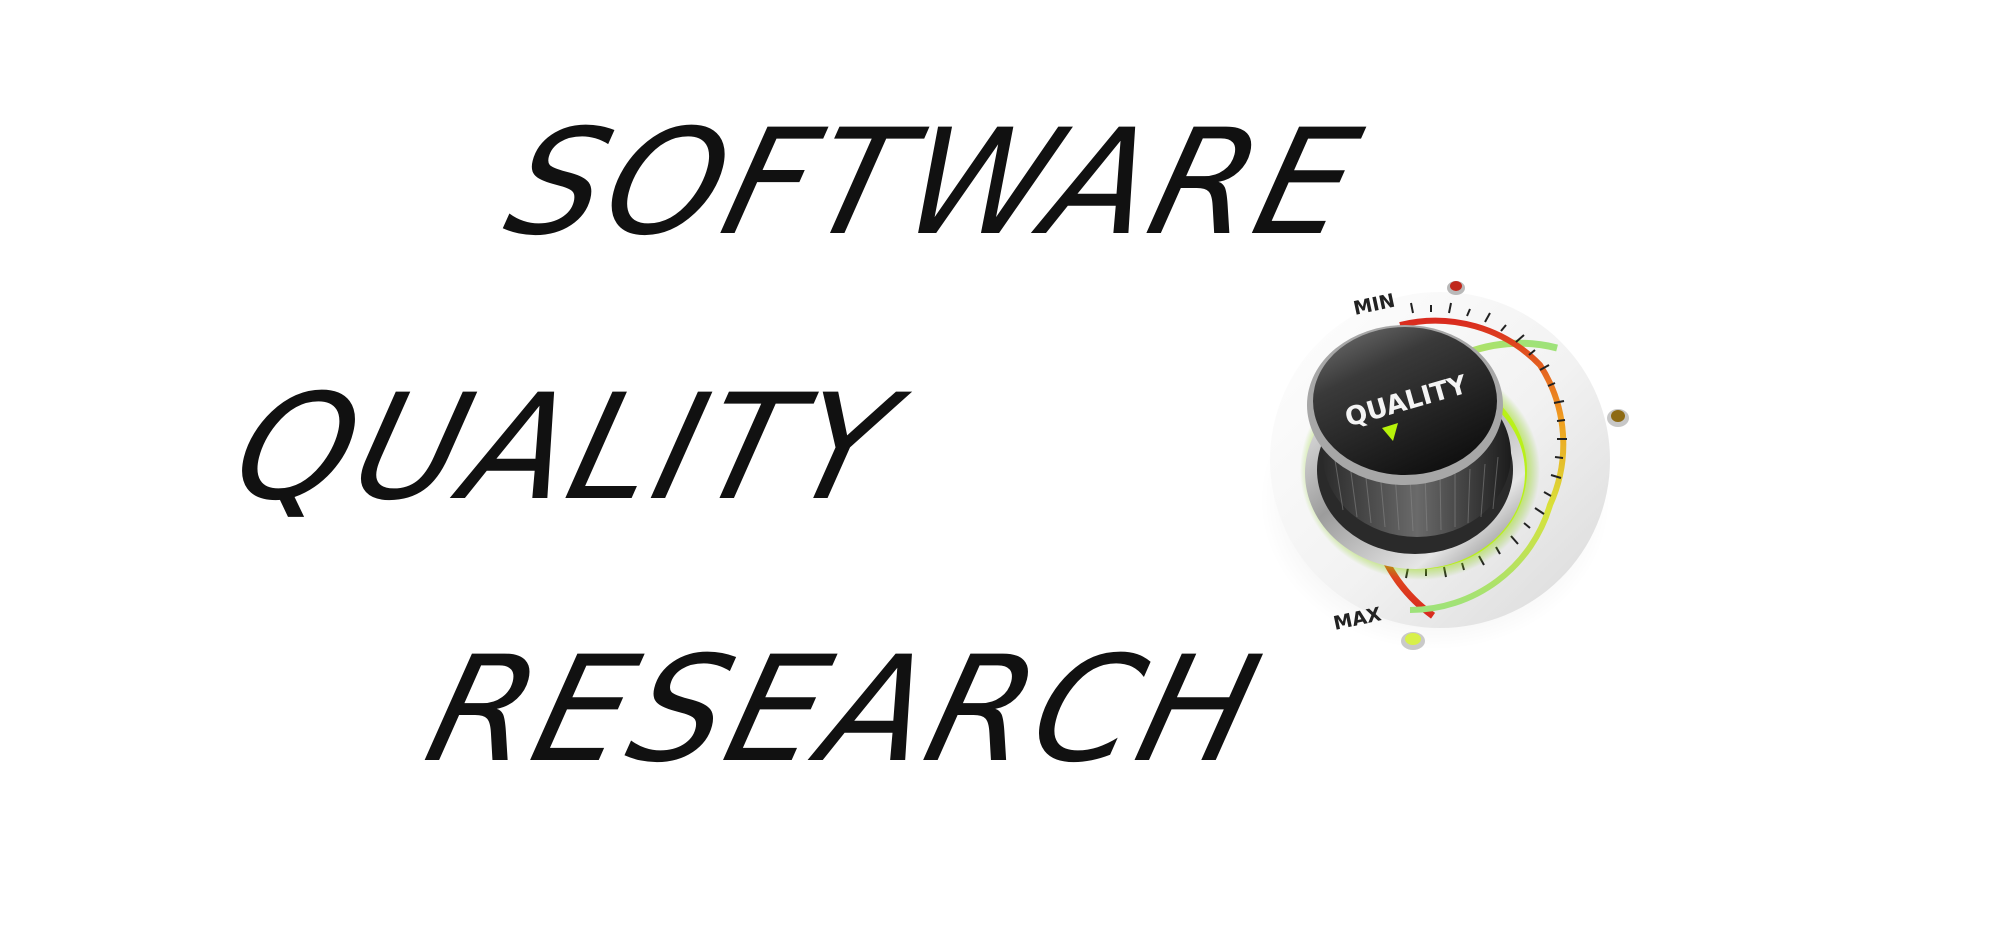 The image size is (1993, 929). I want to click on headline-line-software: SOFTWARE, so click(935, 183).